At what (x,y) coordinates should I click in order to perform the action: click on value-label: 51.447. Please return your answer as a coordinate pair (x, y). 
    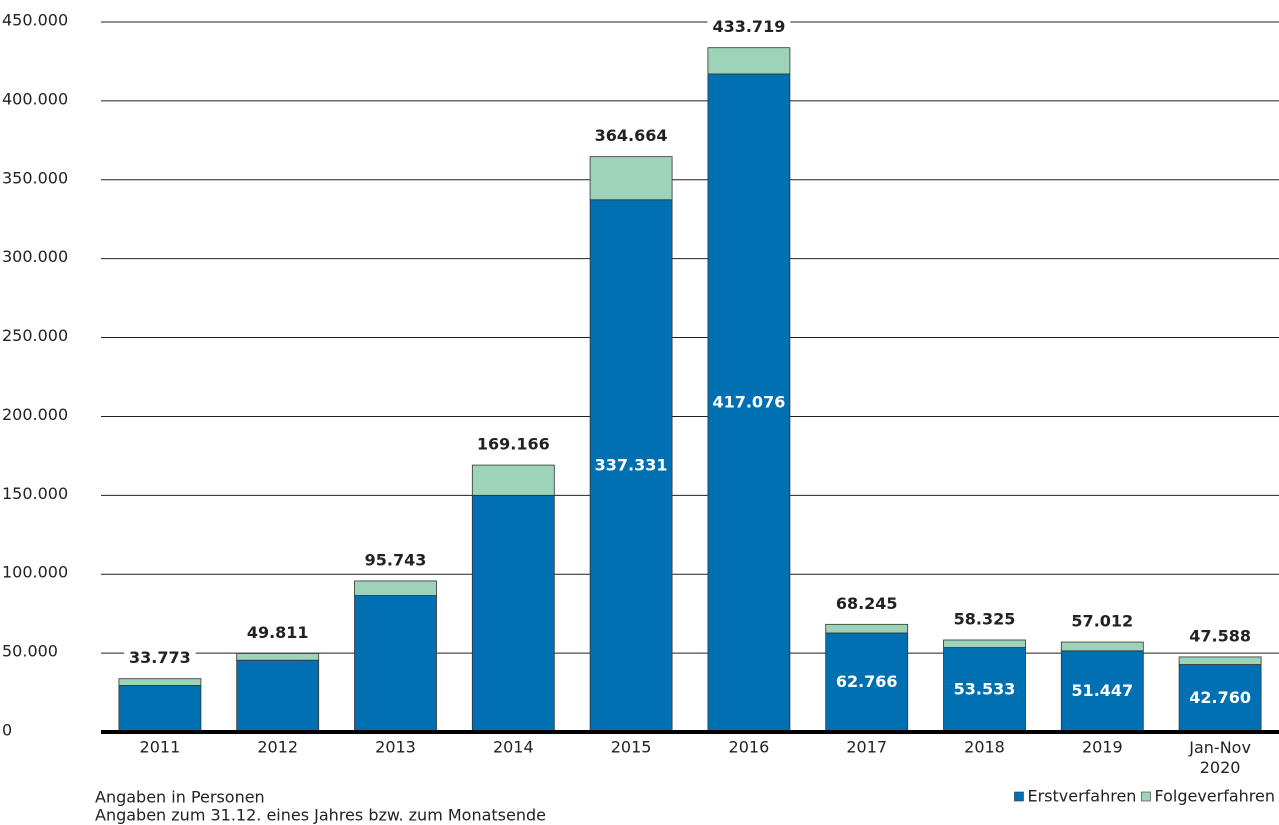
    Looking at the image, I should click on (1102, 690).